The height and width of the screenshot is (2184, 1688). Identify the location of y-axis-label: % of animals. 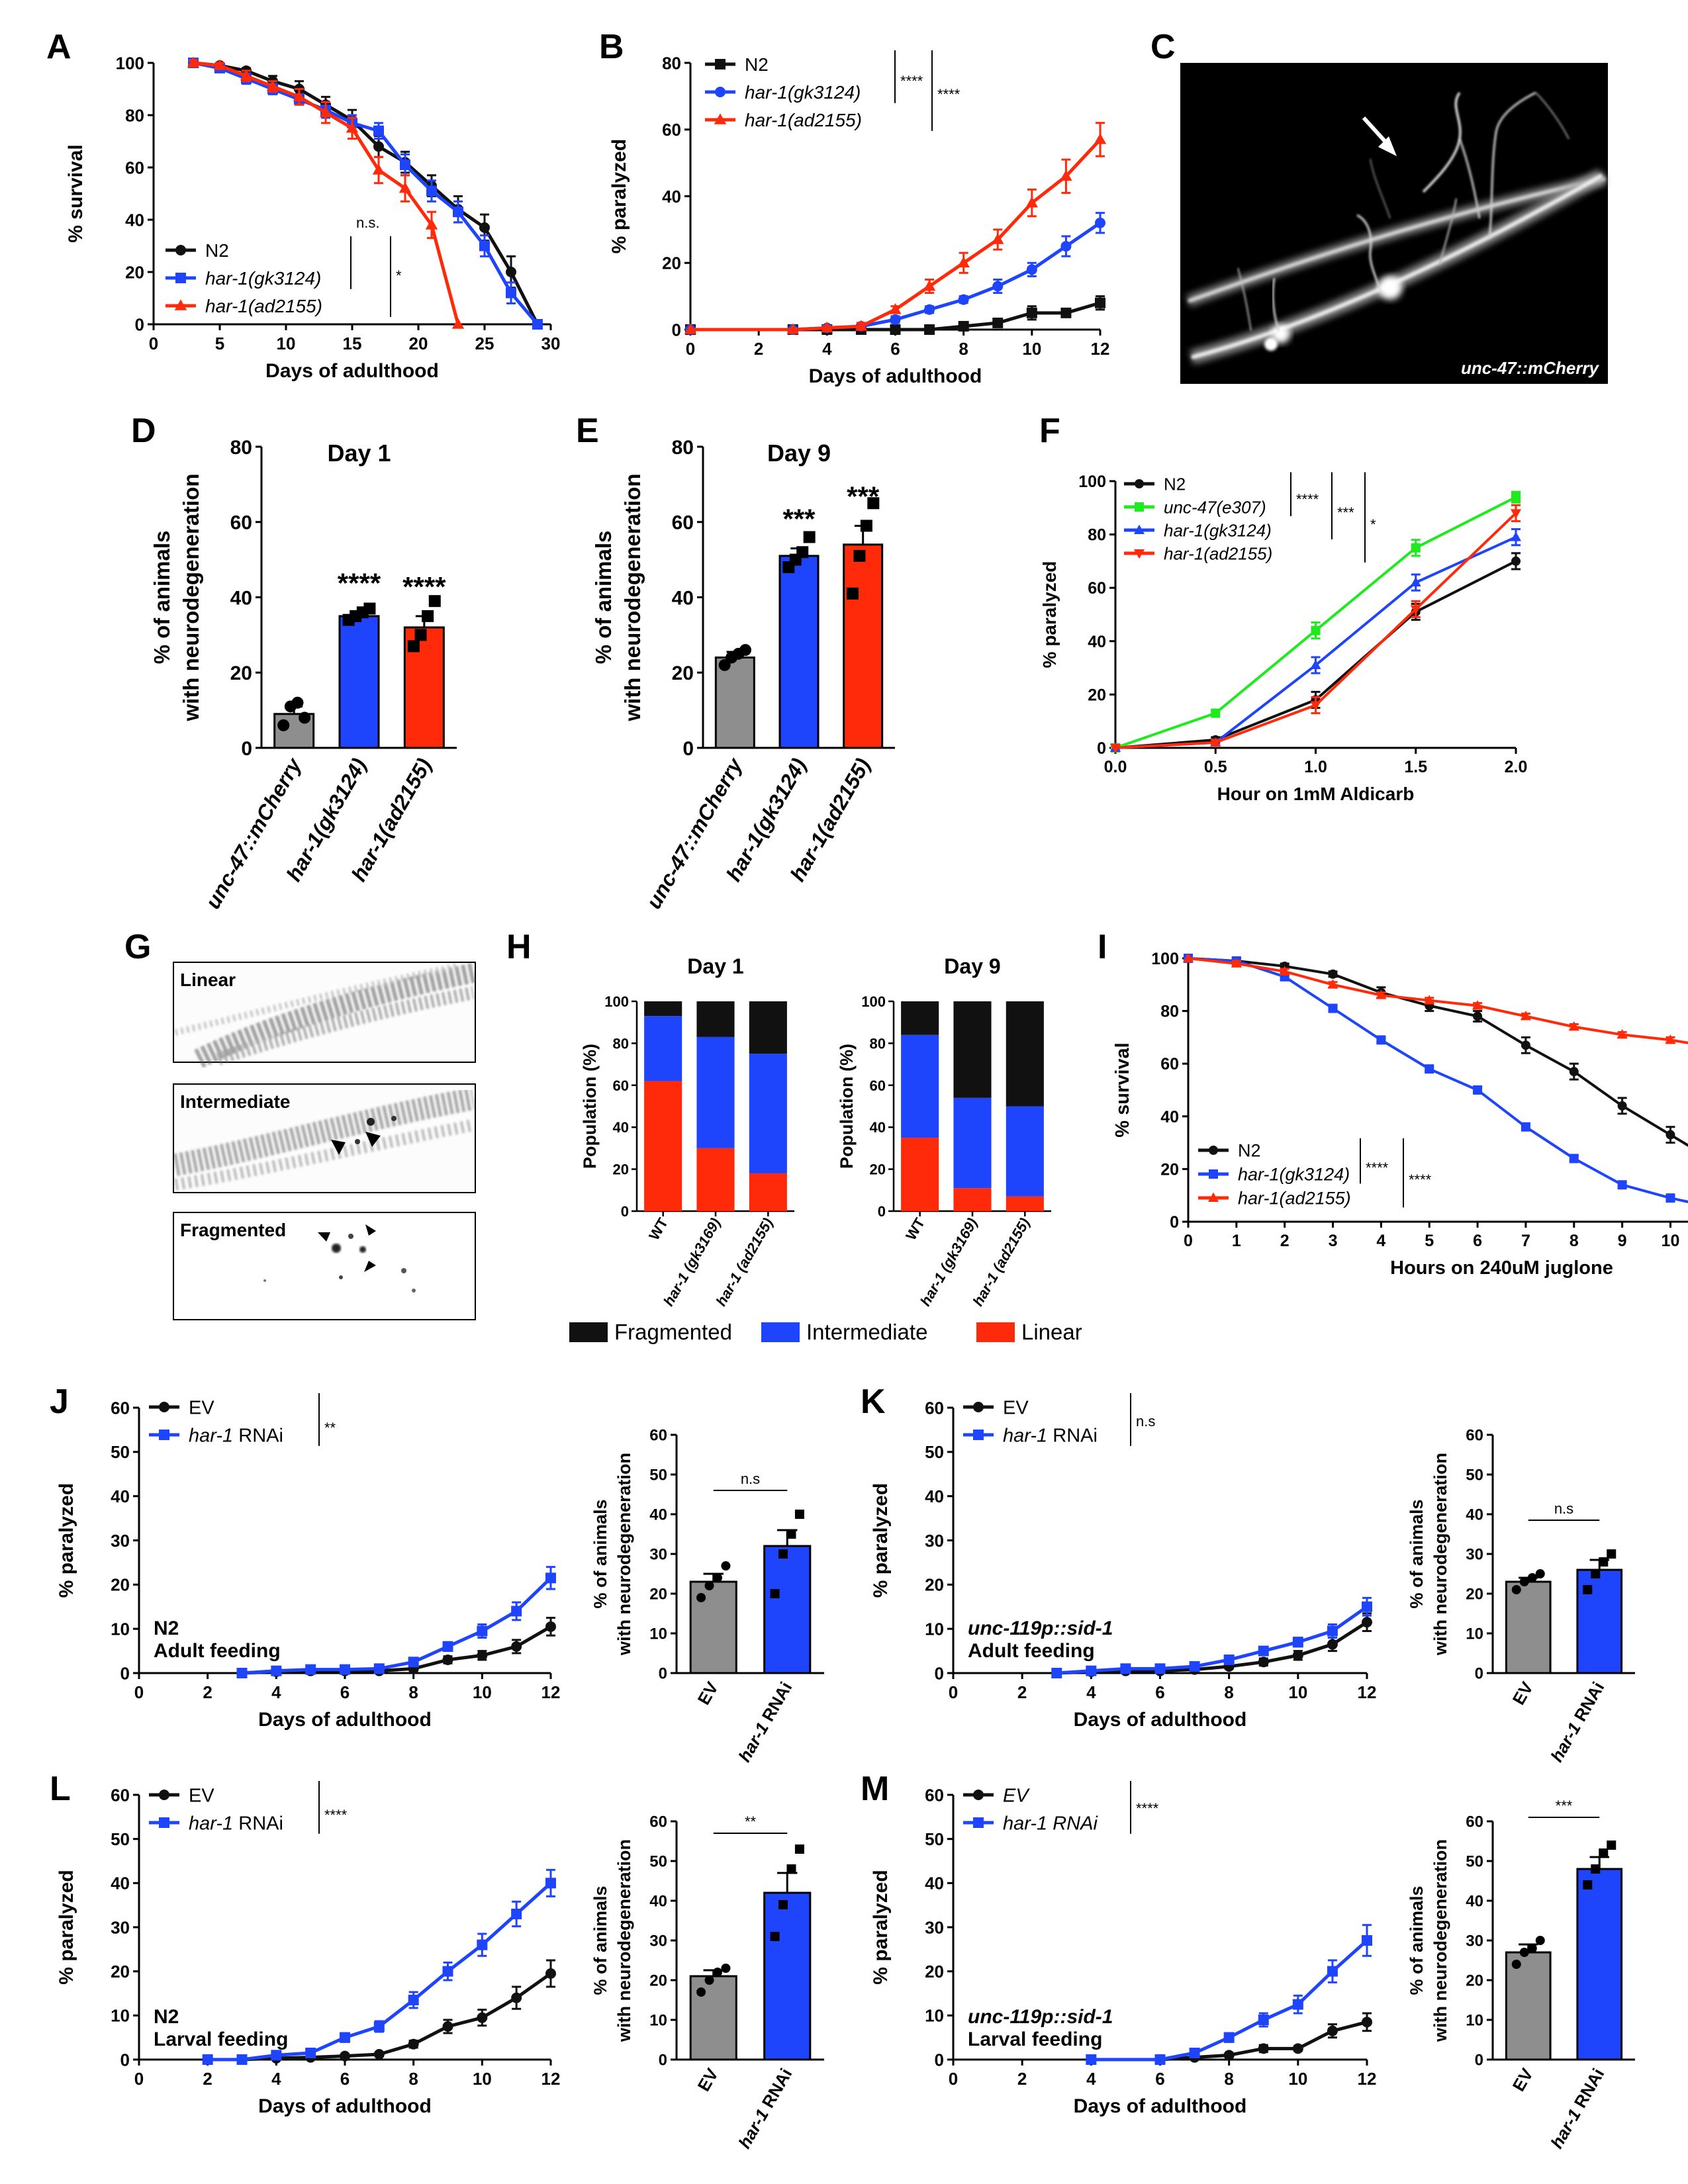
(603, 597).